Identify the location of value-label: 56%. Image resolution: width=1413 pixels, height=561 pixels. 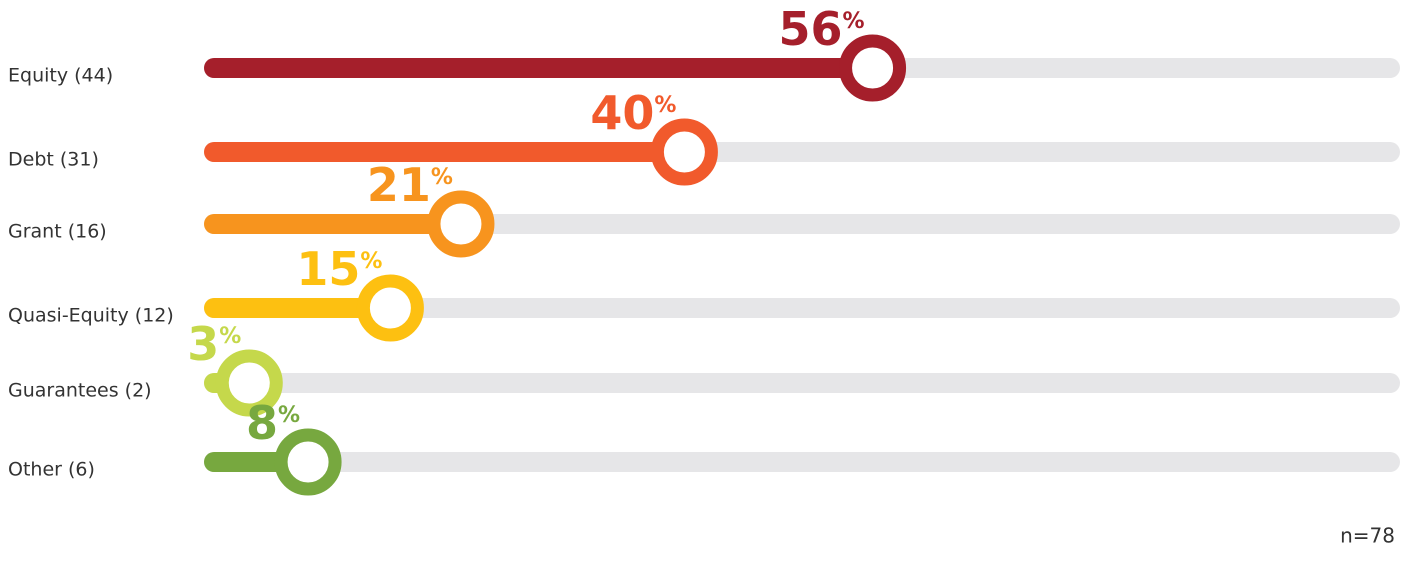
(821, 29).